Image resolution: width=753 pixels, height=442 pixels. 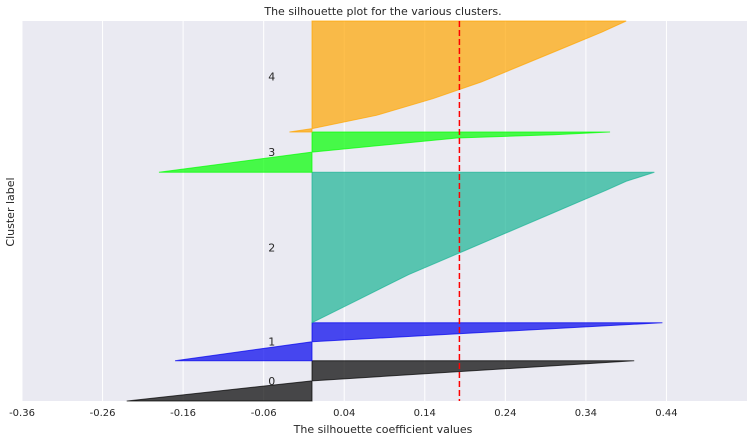 I want to click on x-tick-label: 0.04, so click(x=344, y=413).